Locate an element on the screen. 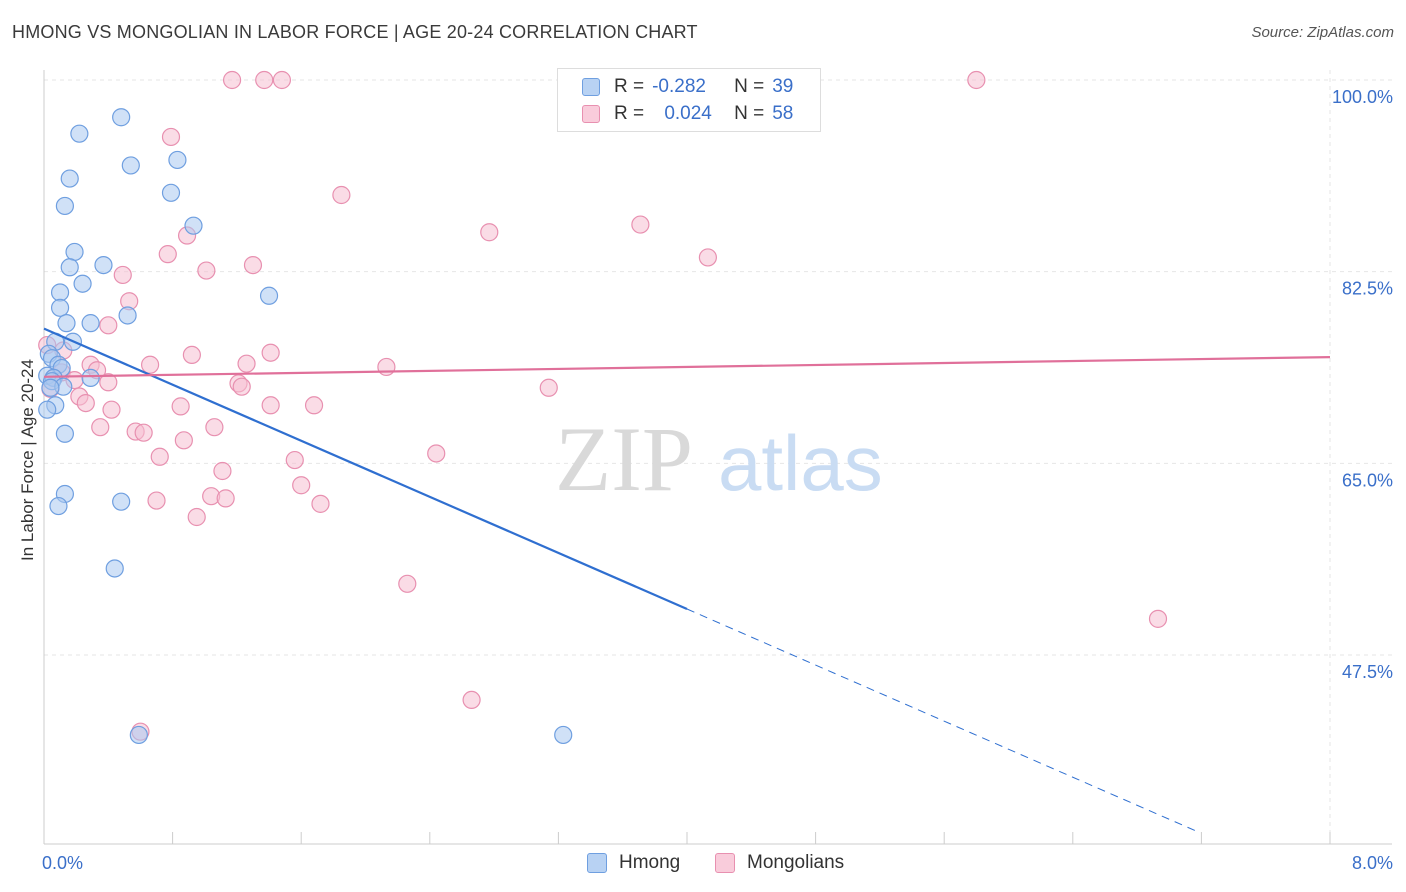 The width and height of the screenshot is (1406, 892). mongolians-swatch is located at coordinates (591, 114).